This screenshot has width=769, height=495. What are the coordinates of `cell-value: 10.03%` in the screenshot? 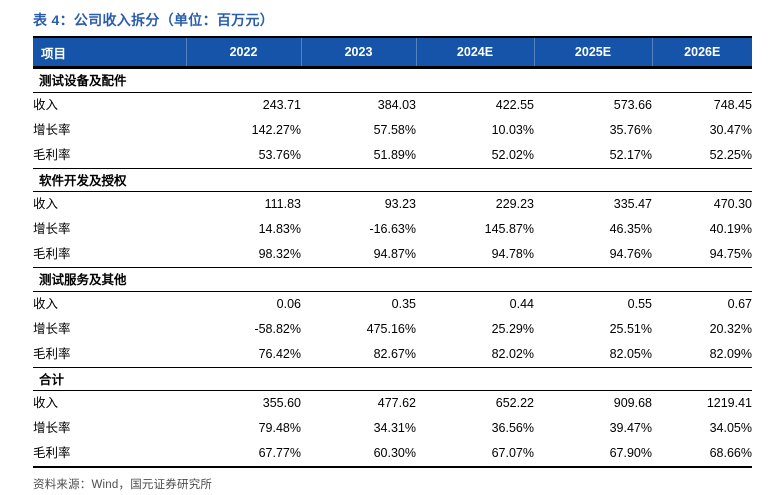 It's located at (512, 129).